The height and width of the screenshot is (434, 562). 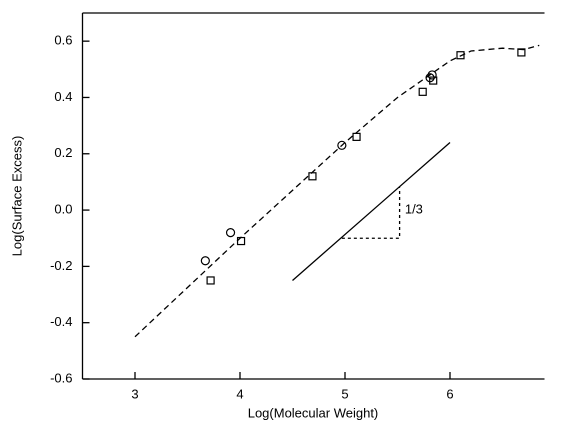 What do you see at coordinates (344, 393) in the screenshot?
I see `x-tick-label: 5` at bounding box center [344, 393].